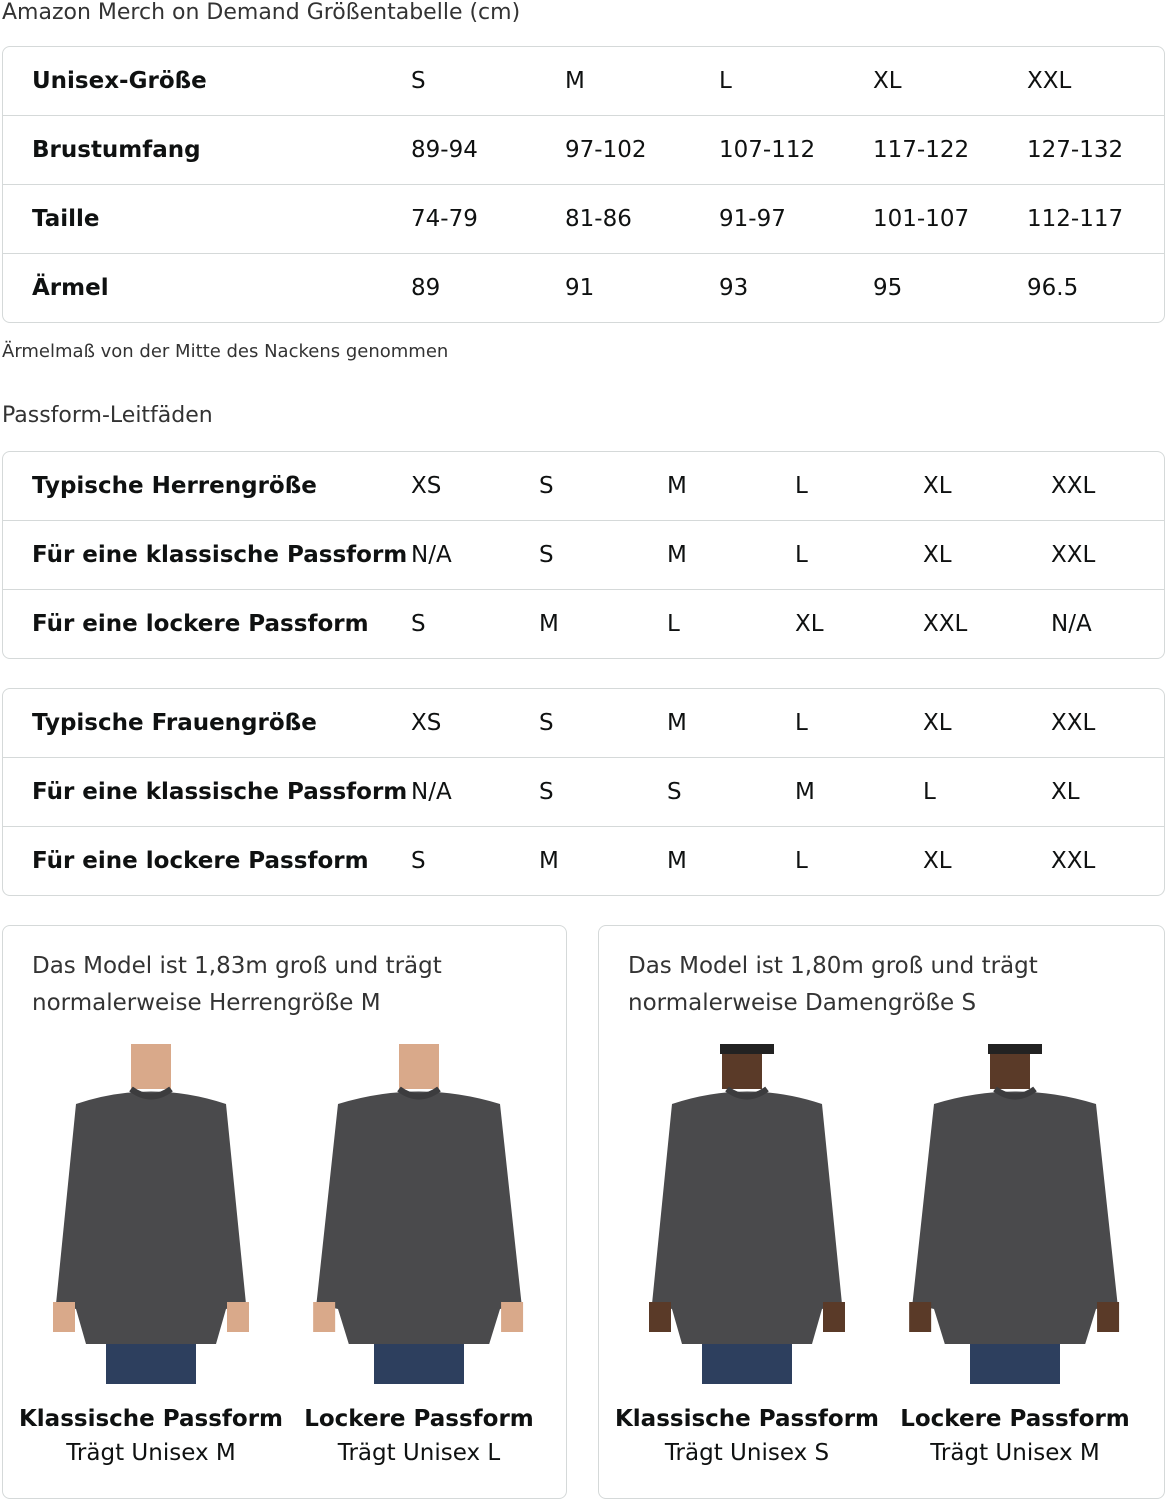  I want to click on cell: 91, so click(580, 288).